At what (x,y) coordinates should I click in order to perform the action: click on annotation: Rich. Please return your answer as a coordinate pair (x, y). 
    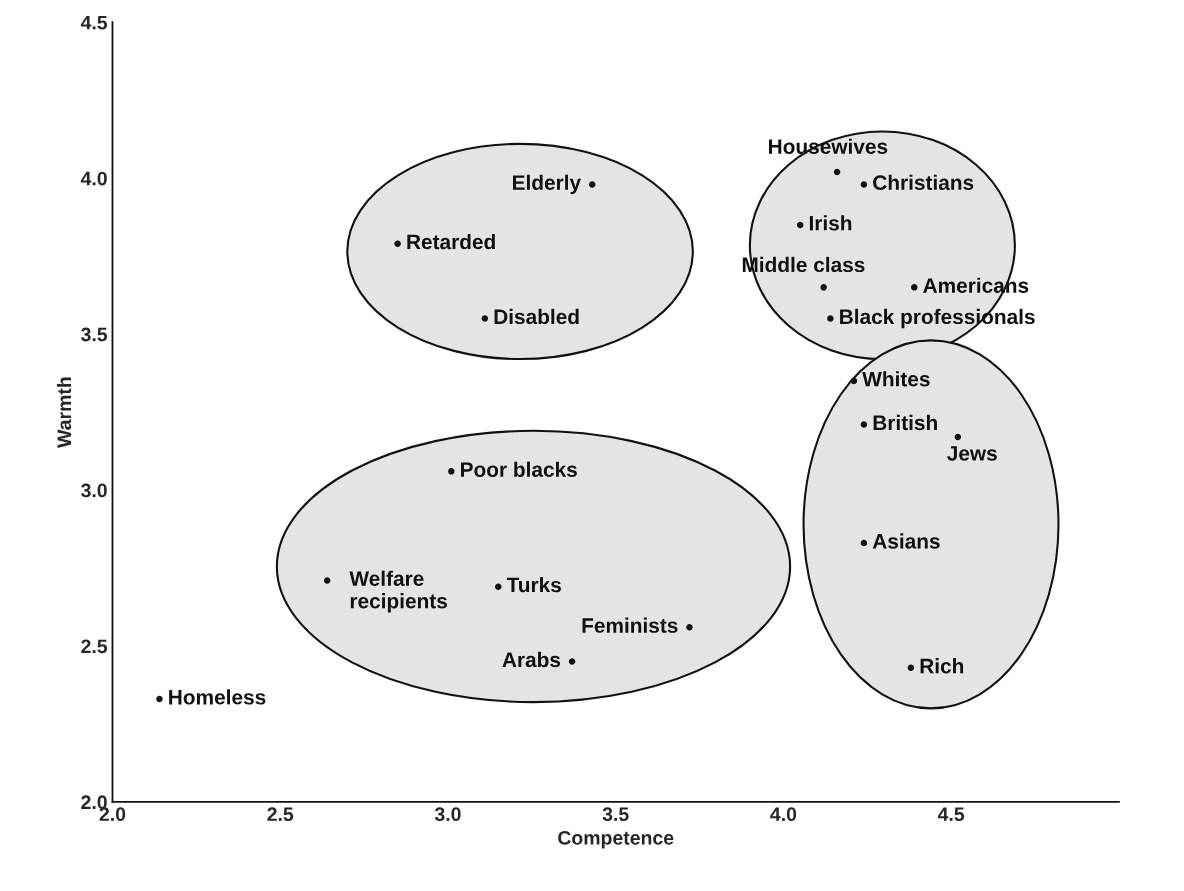
    Looking at the image, I should click on (942, 666).